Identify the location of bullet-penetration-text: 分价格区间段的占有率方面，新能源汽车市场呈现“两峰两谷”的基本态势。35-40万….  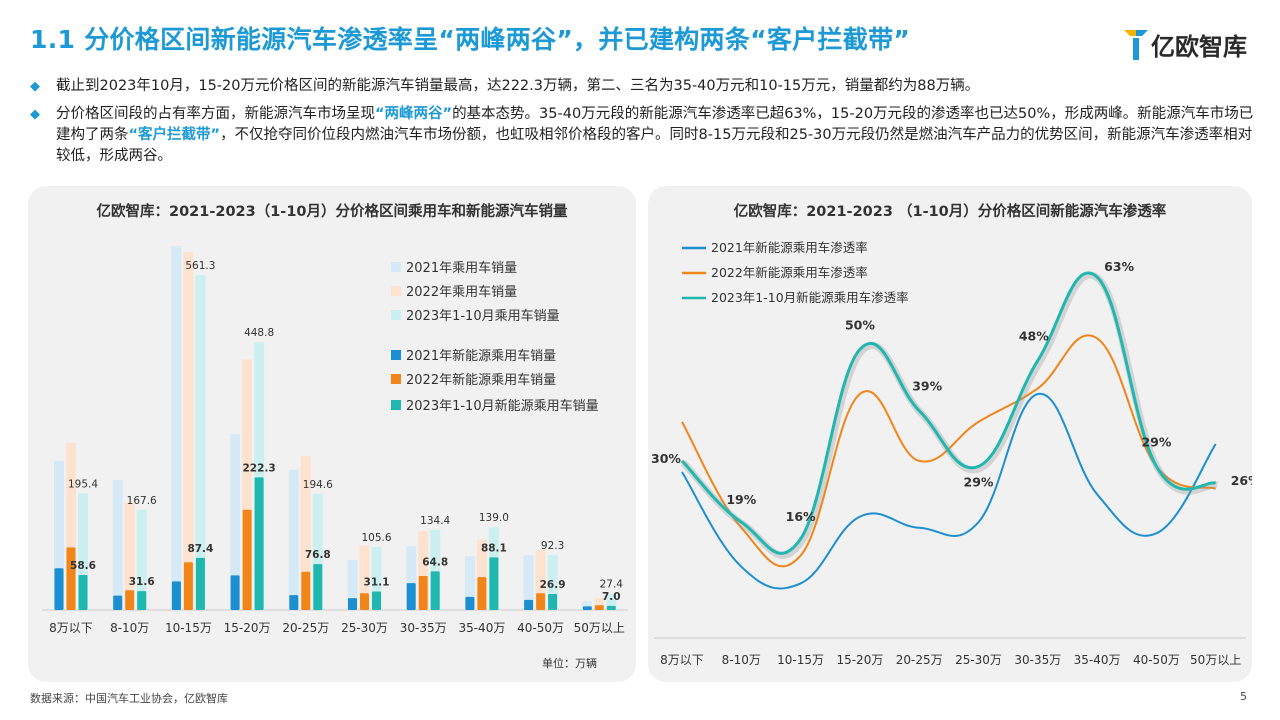
(642, 135).